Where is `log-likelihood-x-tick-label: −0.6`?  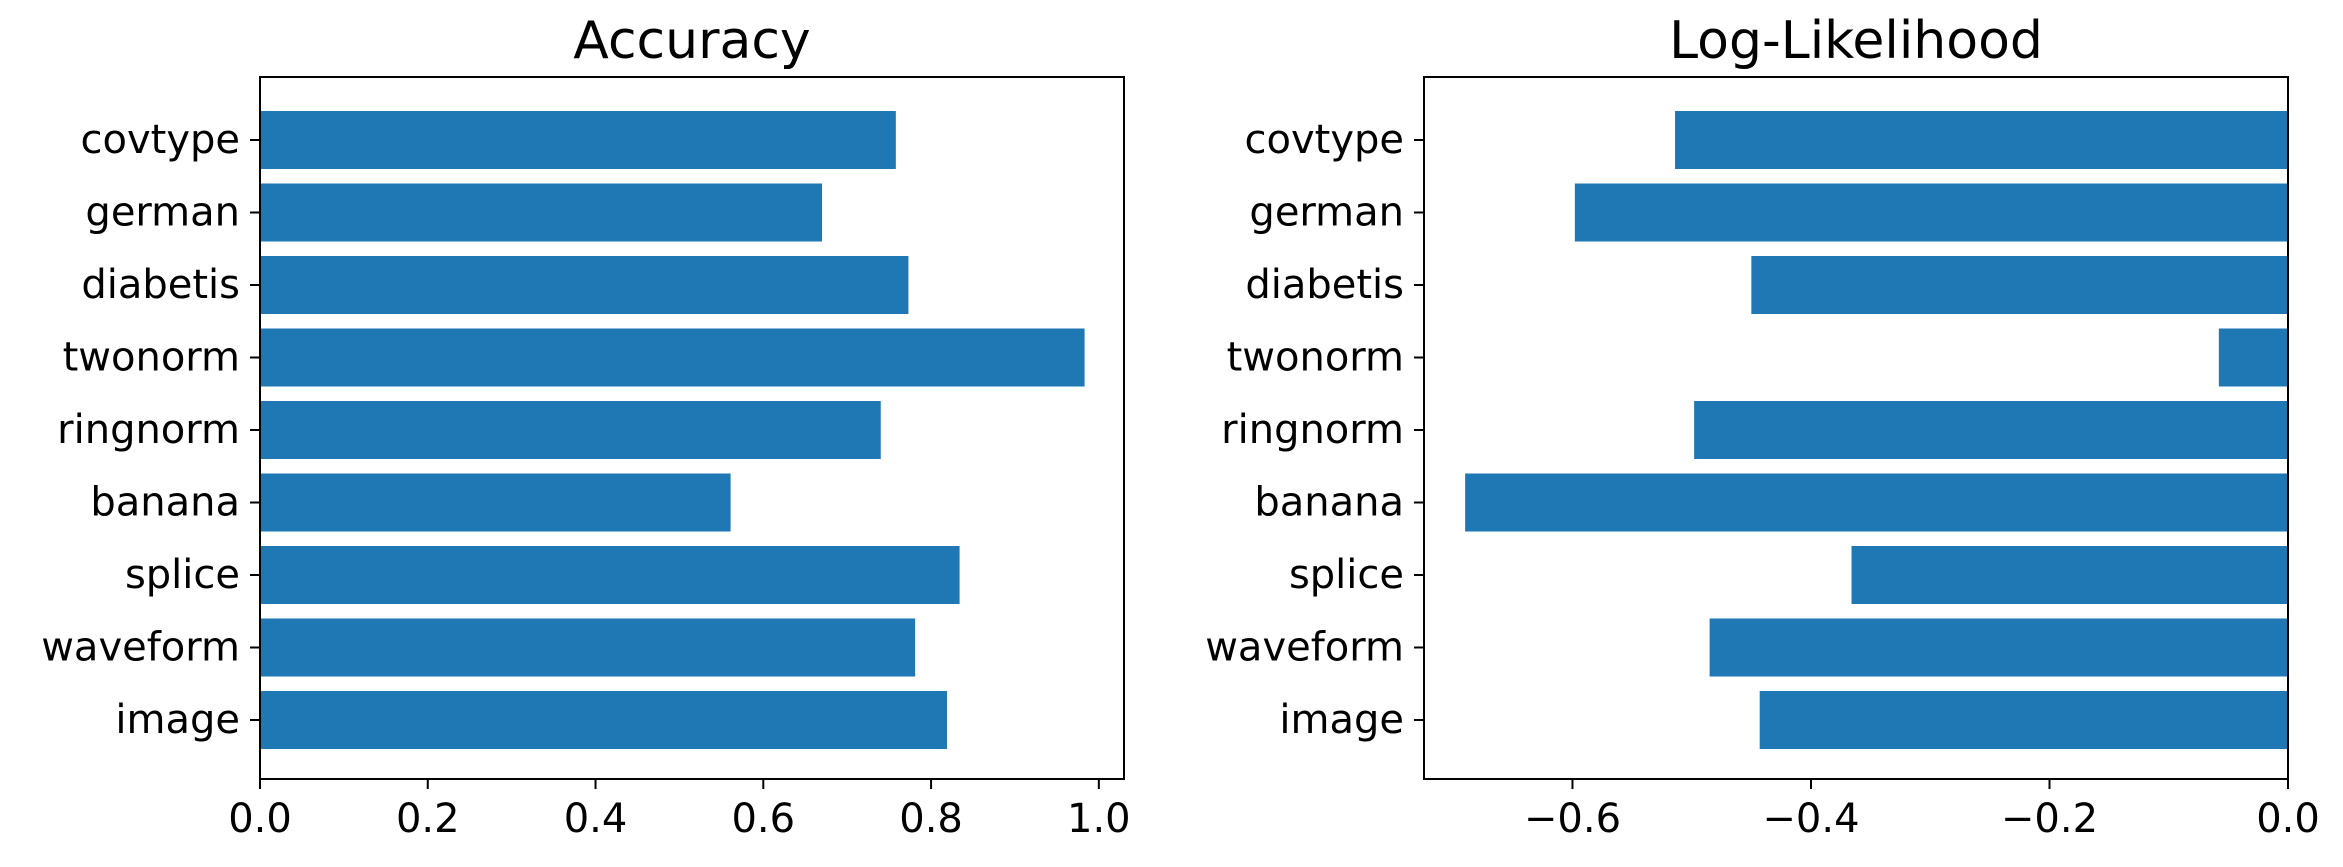 log-likelihood-x-tick-label: −0.6 is located at coordinates (1572, 819).